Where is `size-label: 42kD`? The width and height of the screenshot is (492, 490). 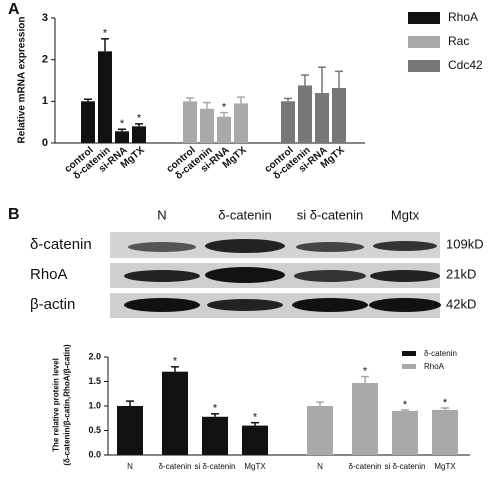
size-label: 42kD is located at coordinates (461, 303).